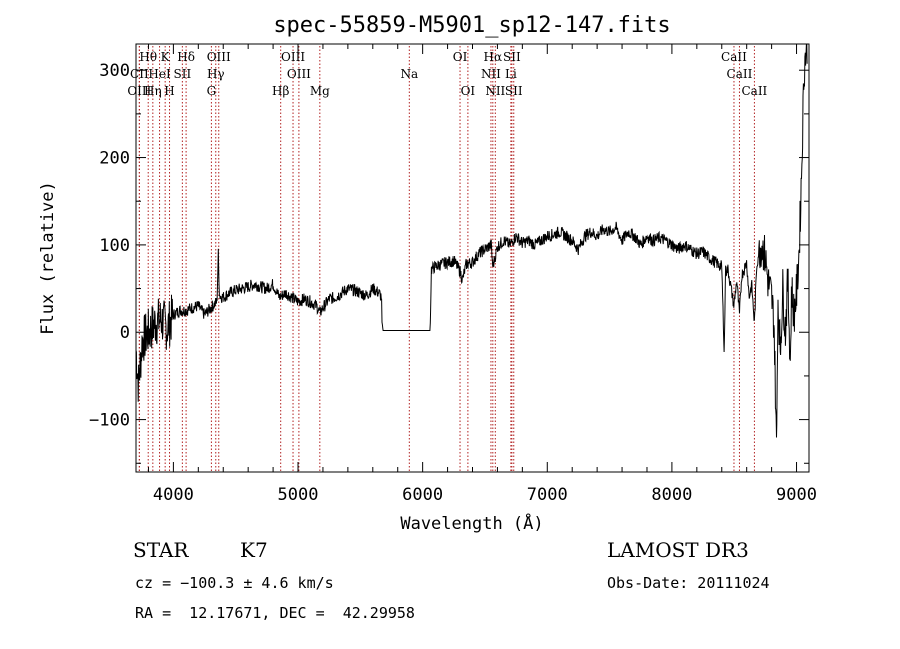  I want to click on spectral-line-label: G, so click(212, 91).